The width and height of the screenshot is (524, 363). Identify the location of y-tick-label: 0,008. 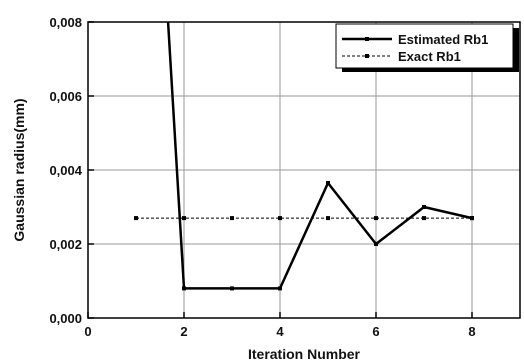
(65, 22).